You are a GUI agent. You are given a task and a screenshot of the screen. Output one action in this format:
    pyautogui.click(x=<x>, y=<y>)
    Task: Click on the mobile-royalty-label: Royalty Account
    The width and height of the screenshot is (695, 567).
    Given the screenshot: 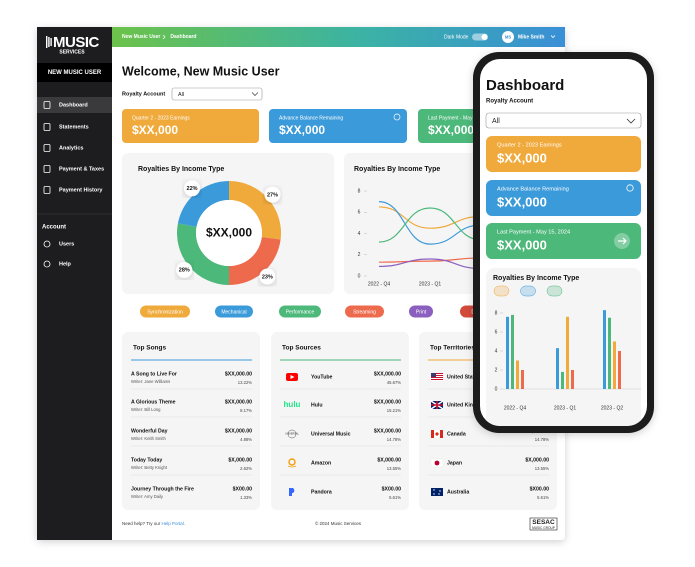 What is the action you would take?
    pyautogui.click(x=509, y=102)
    